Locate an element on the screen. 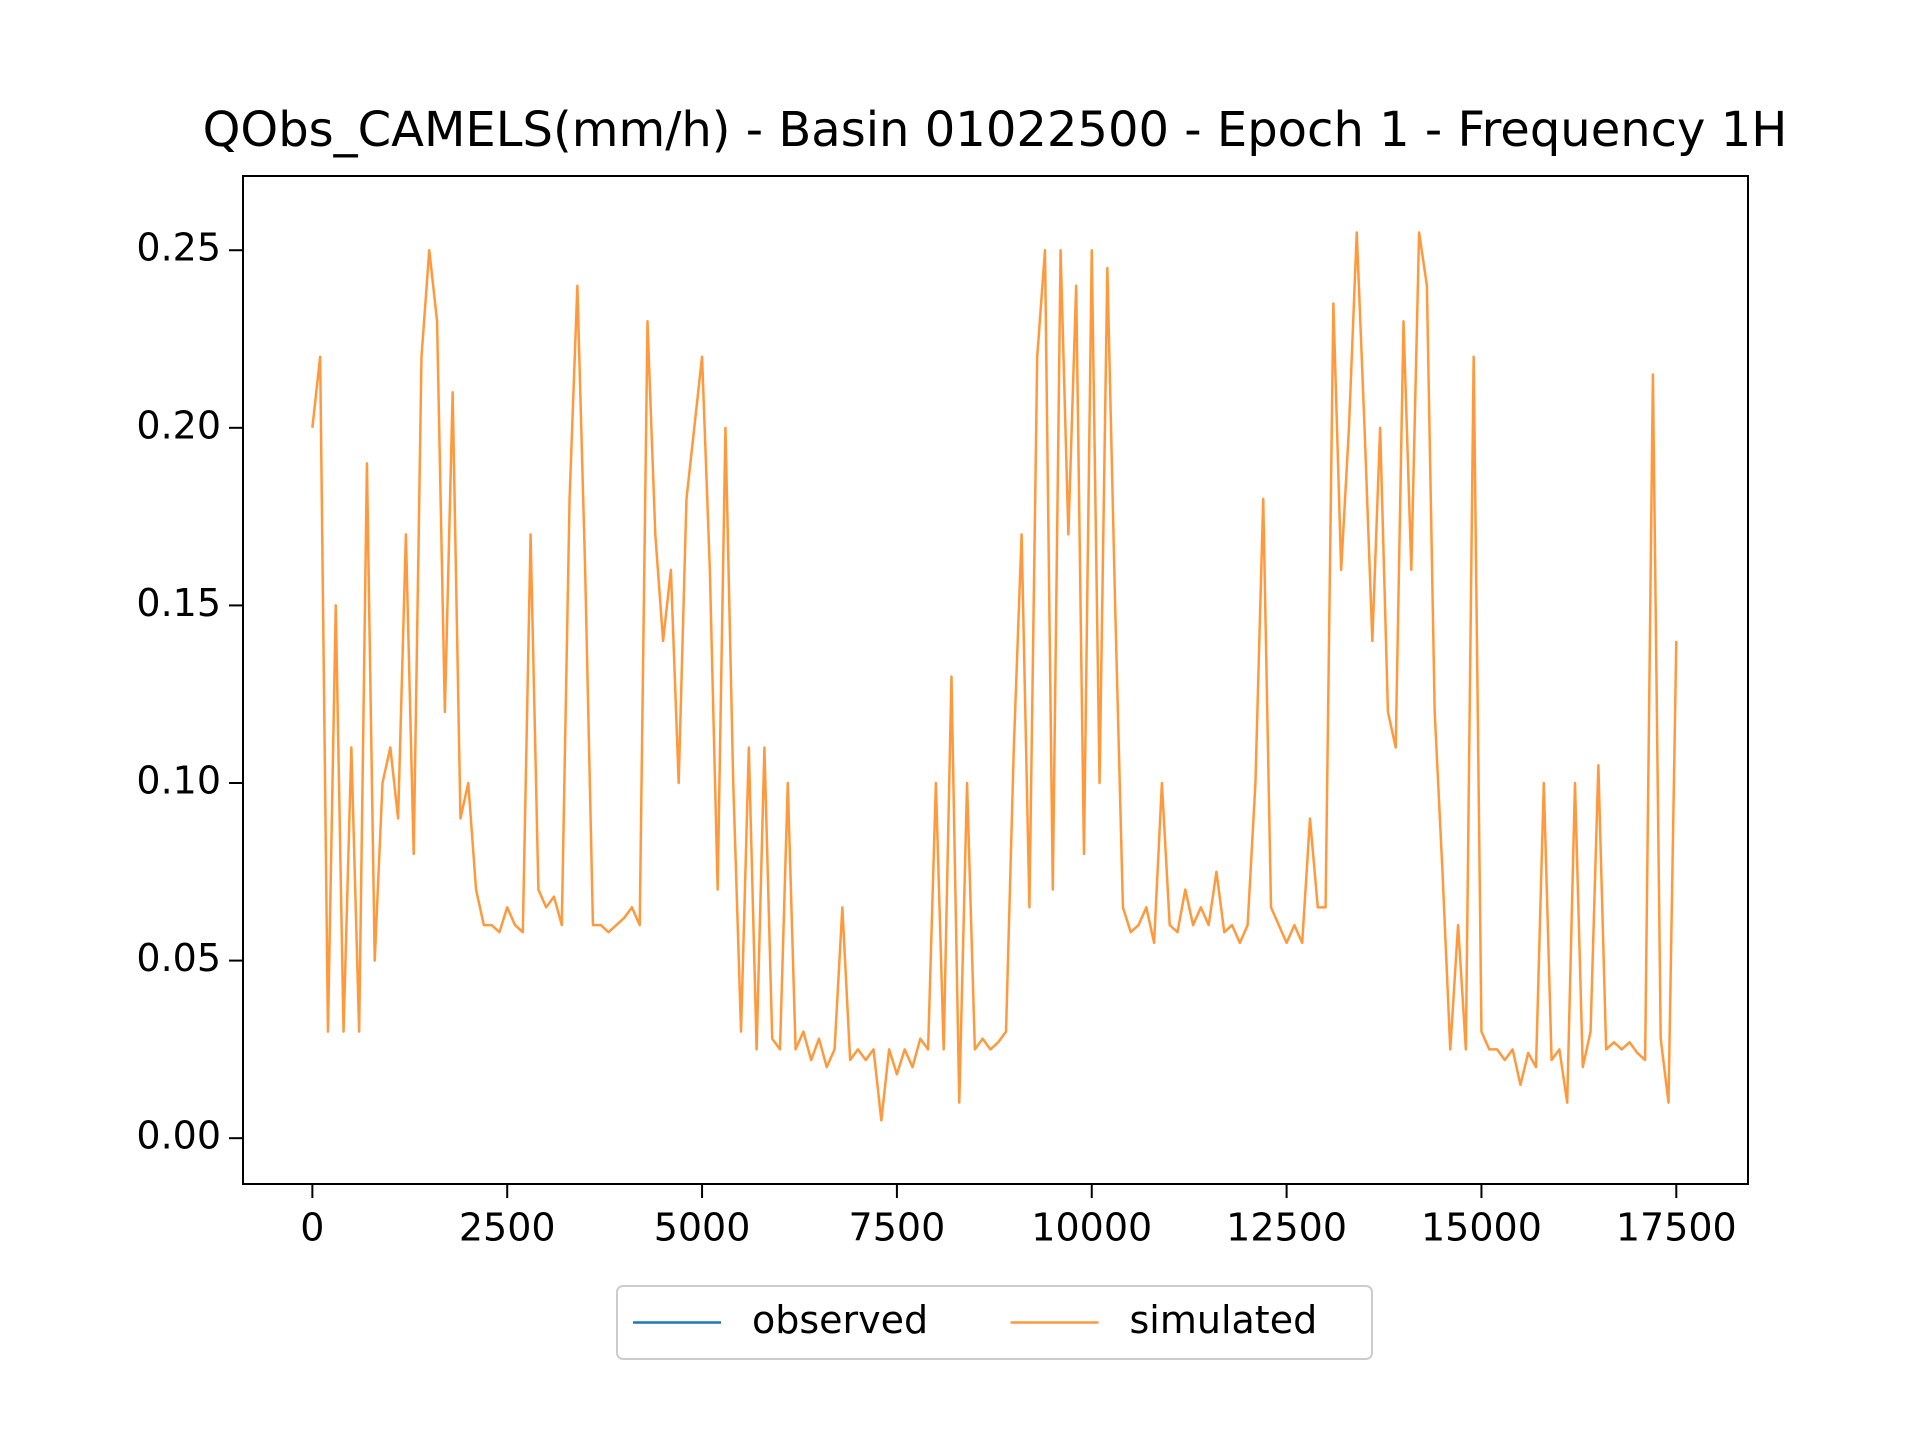 Image resolution: width=1920 pixels, height=1440 pixels. x-tick-label: 2500 is located at coordinates (507, 1228).